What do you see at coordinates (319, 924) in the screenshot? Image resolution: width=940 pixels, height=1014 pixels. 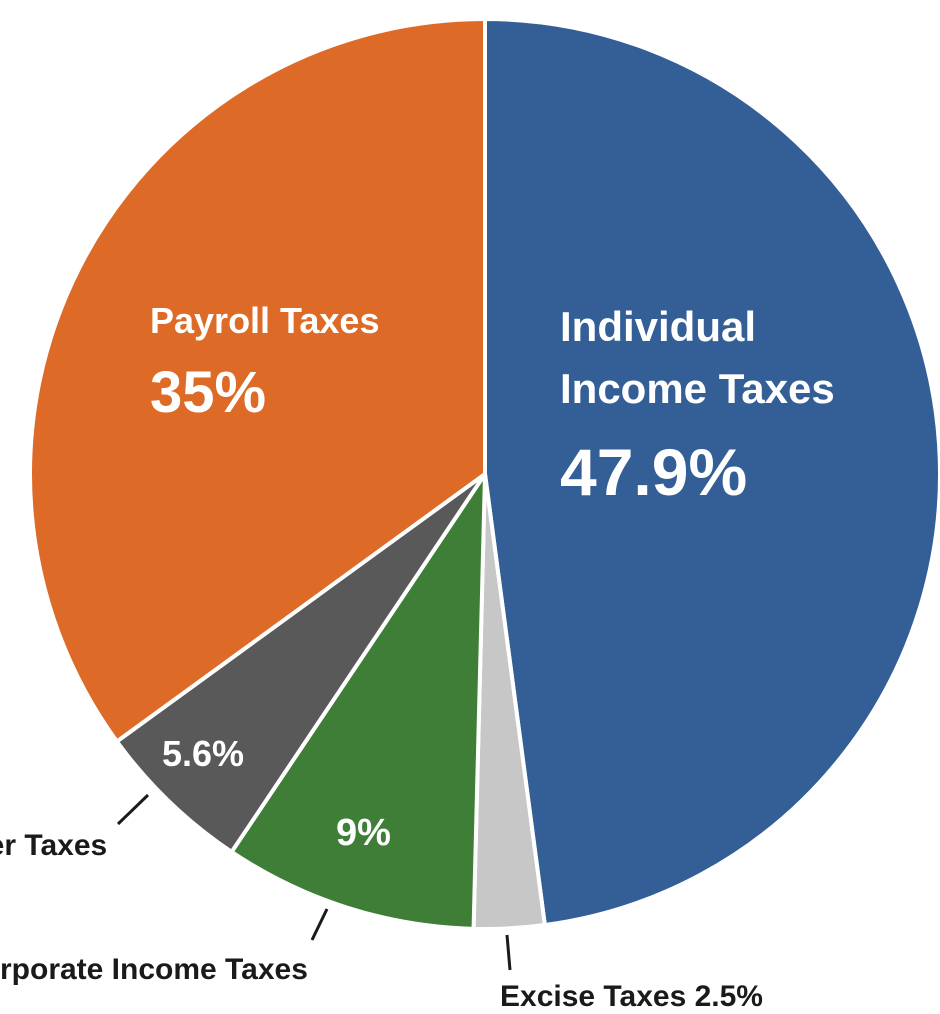 I see `corporate-taxes-leader-line` at bounding box center [319, 924].